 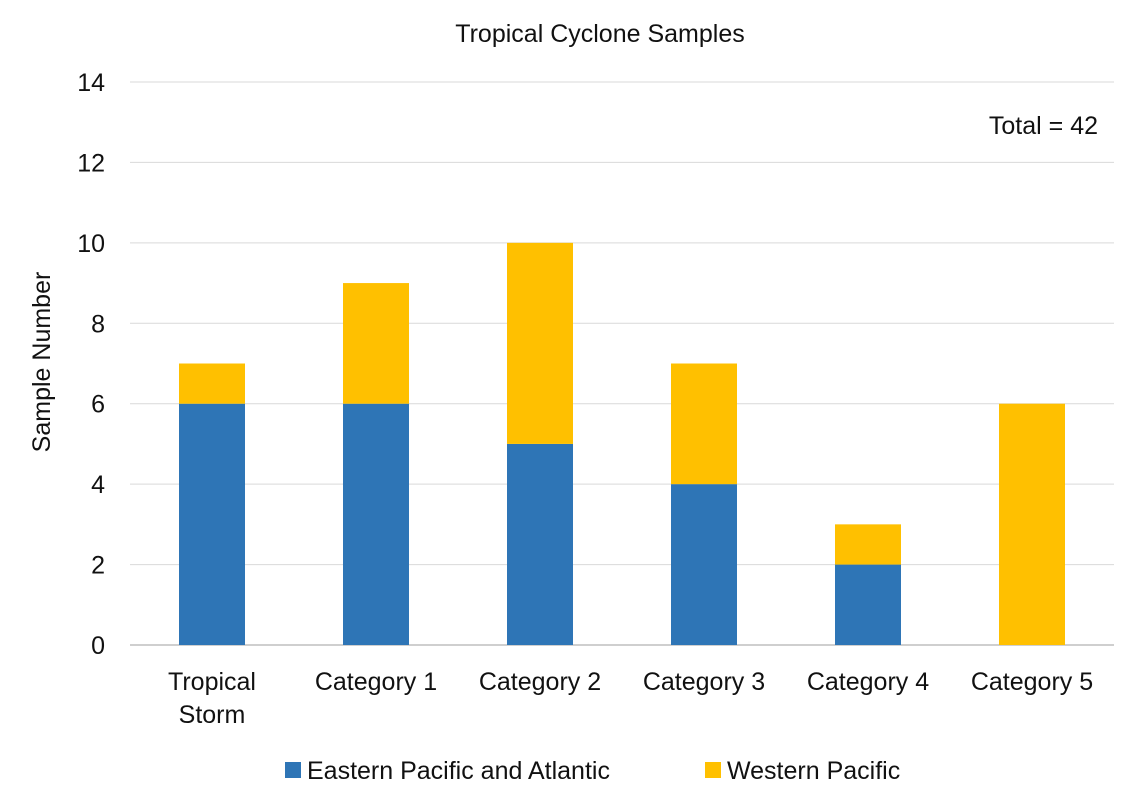 What do you see at coordinates (599, 34) in the screenshot?
I see `chart-title: Tropical Cyclone Samples` at bounding box center [599, 34].